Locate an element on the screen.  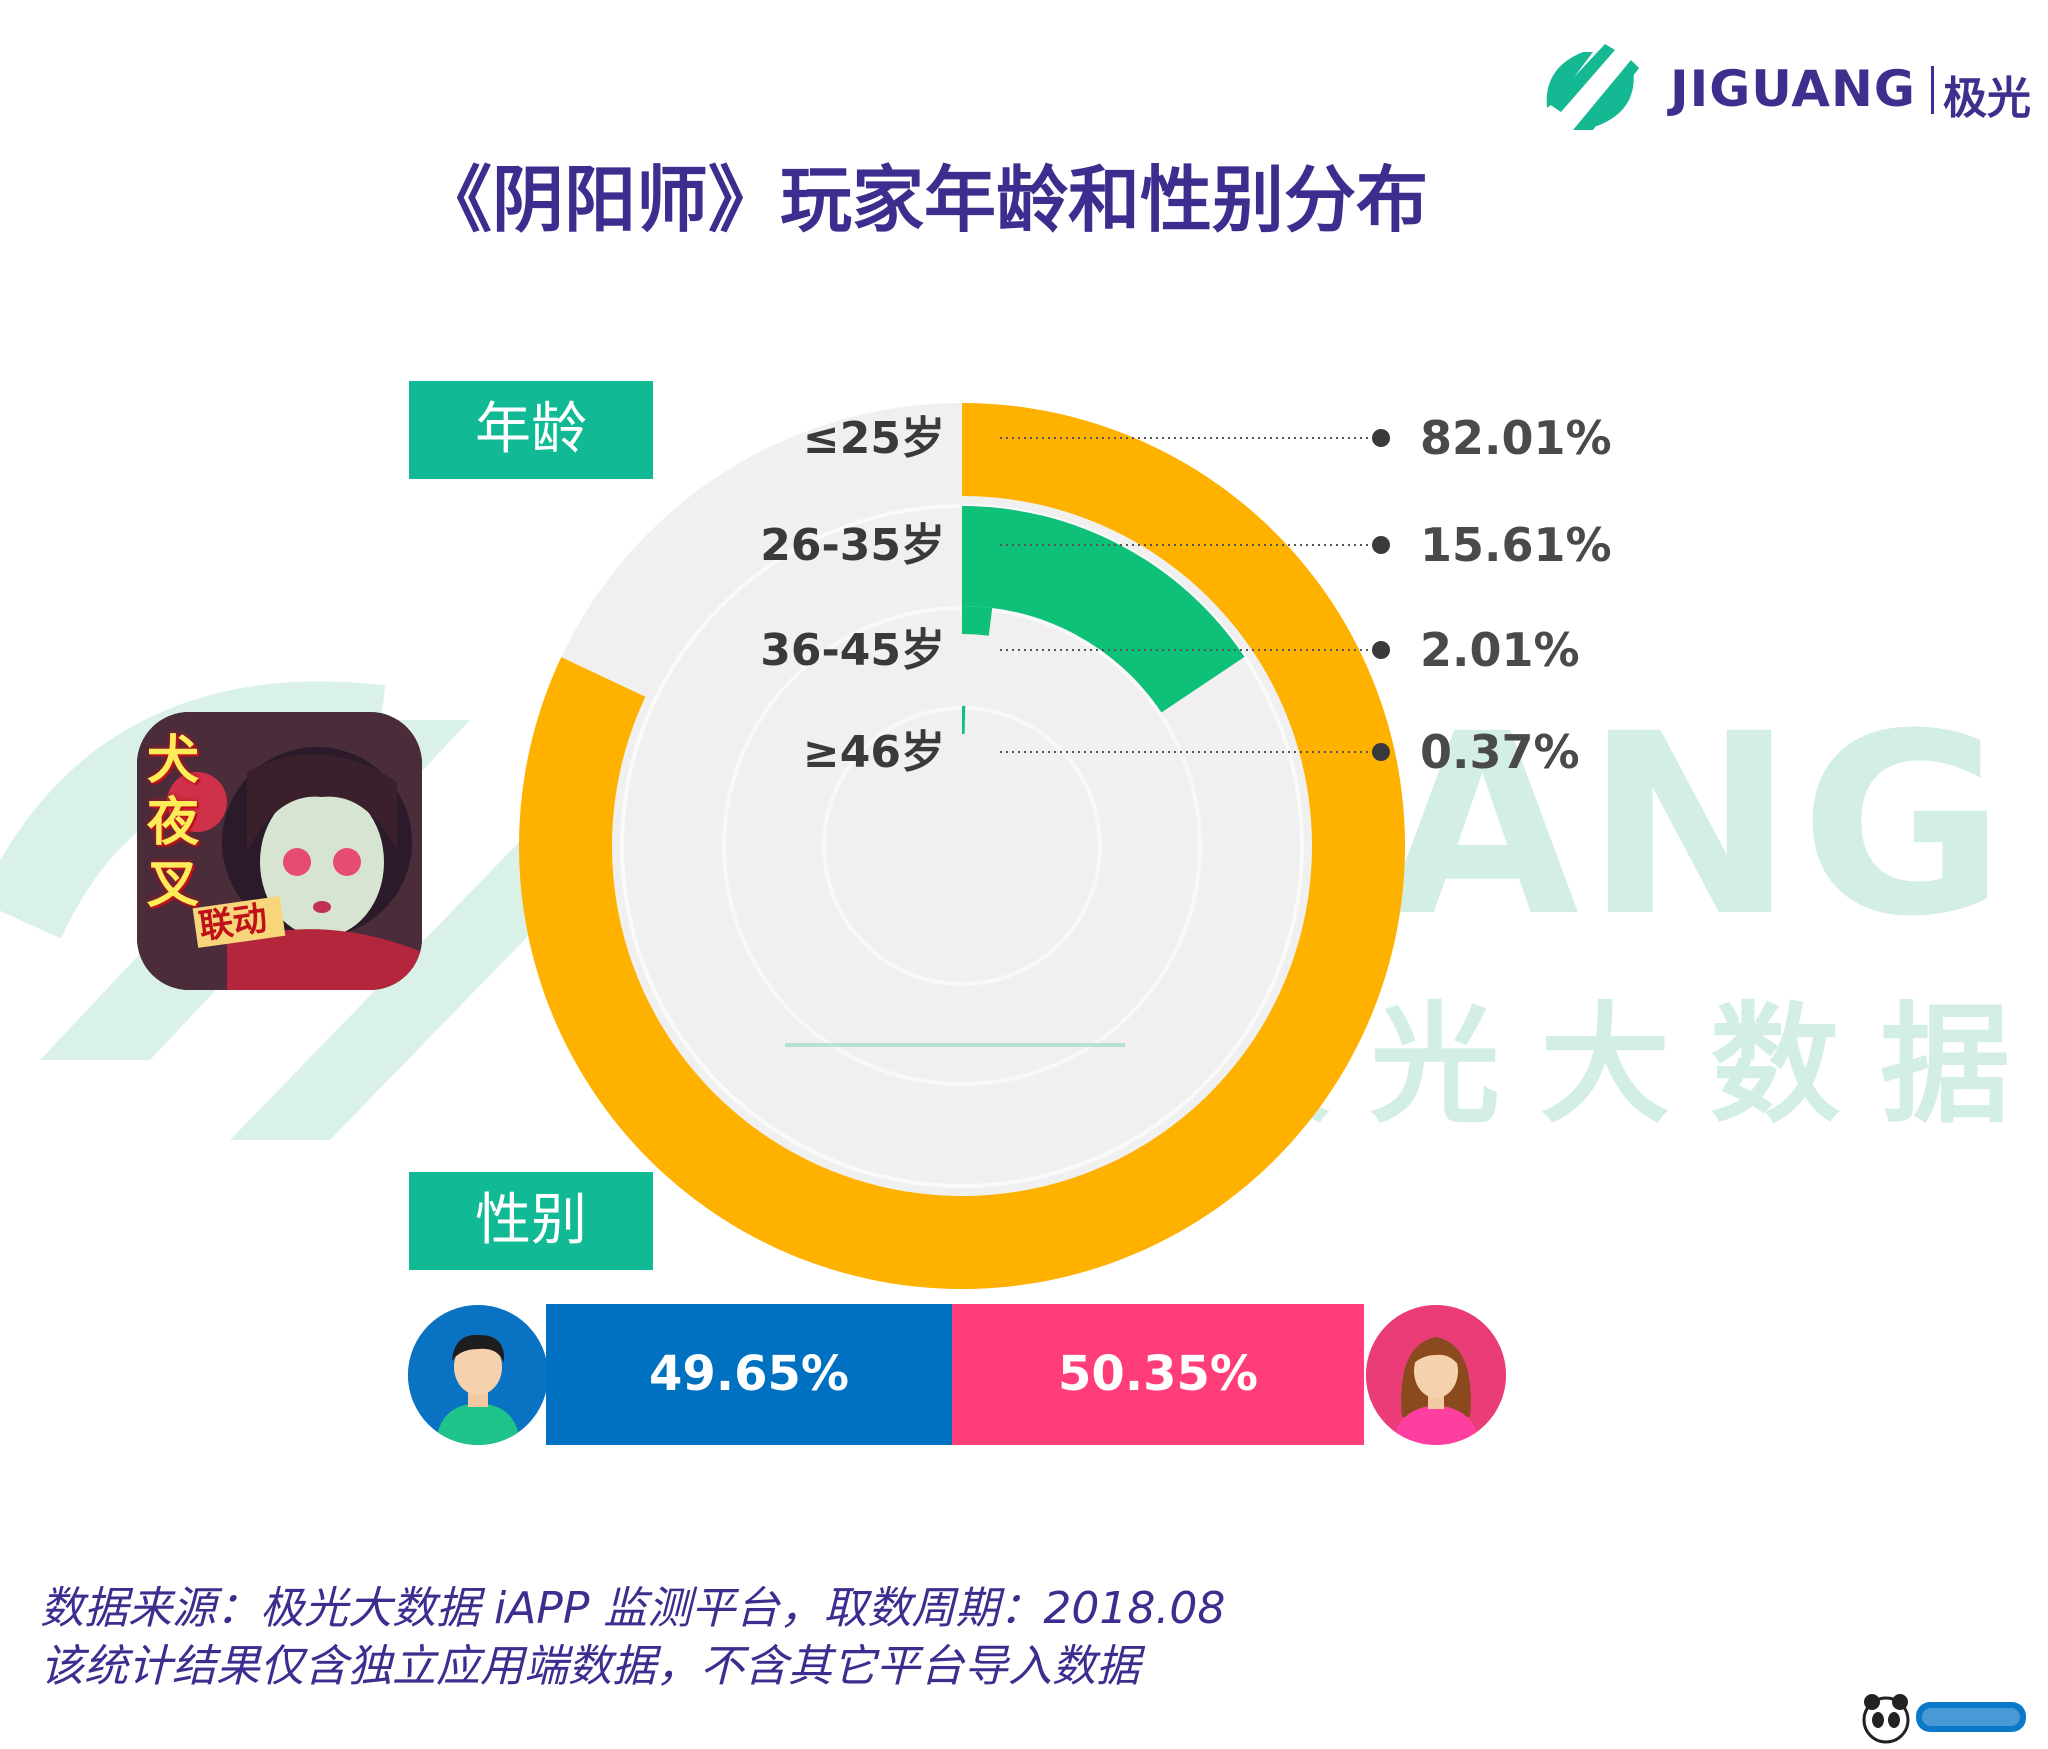
chart-track-core-line is located at coordinates (962, 846).